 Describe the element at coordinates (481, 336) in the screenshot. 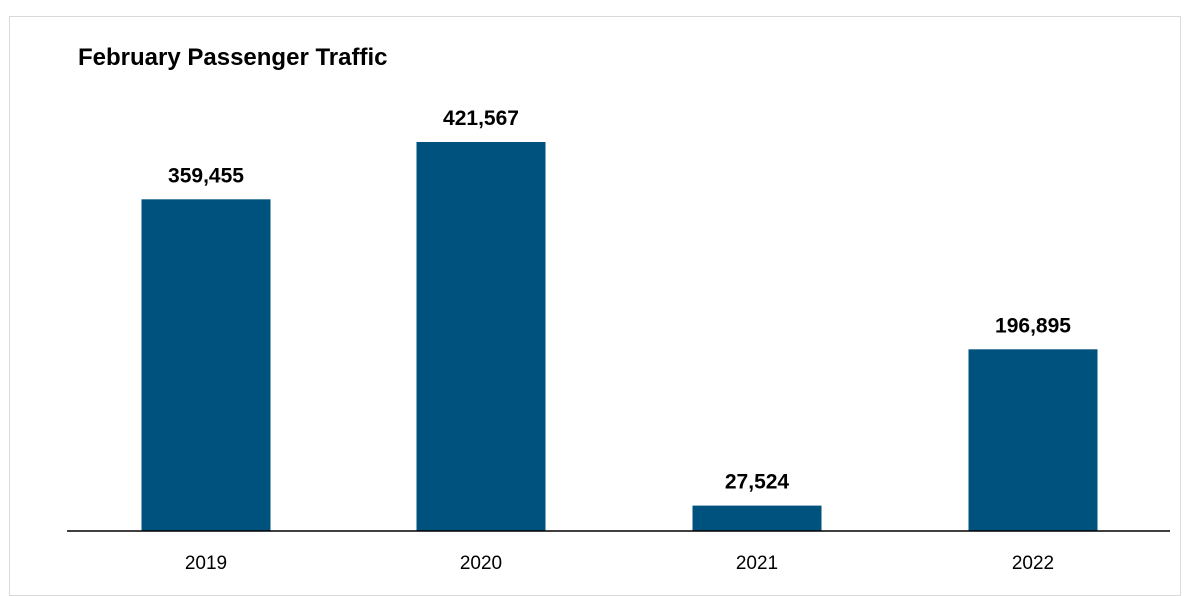

I see `bar-2020` at that location.